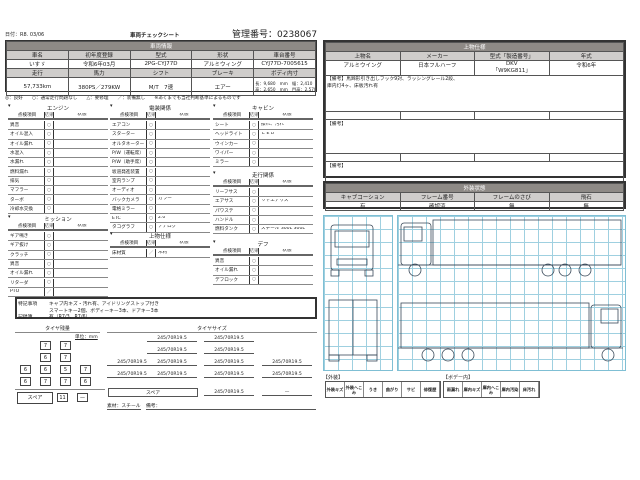 Image resolution: width=640 pixels, height=480 pixels. Describe the element at coordinates (128, 154) in the screenshot. I see `item-label: P/W（運転席）` at that location.